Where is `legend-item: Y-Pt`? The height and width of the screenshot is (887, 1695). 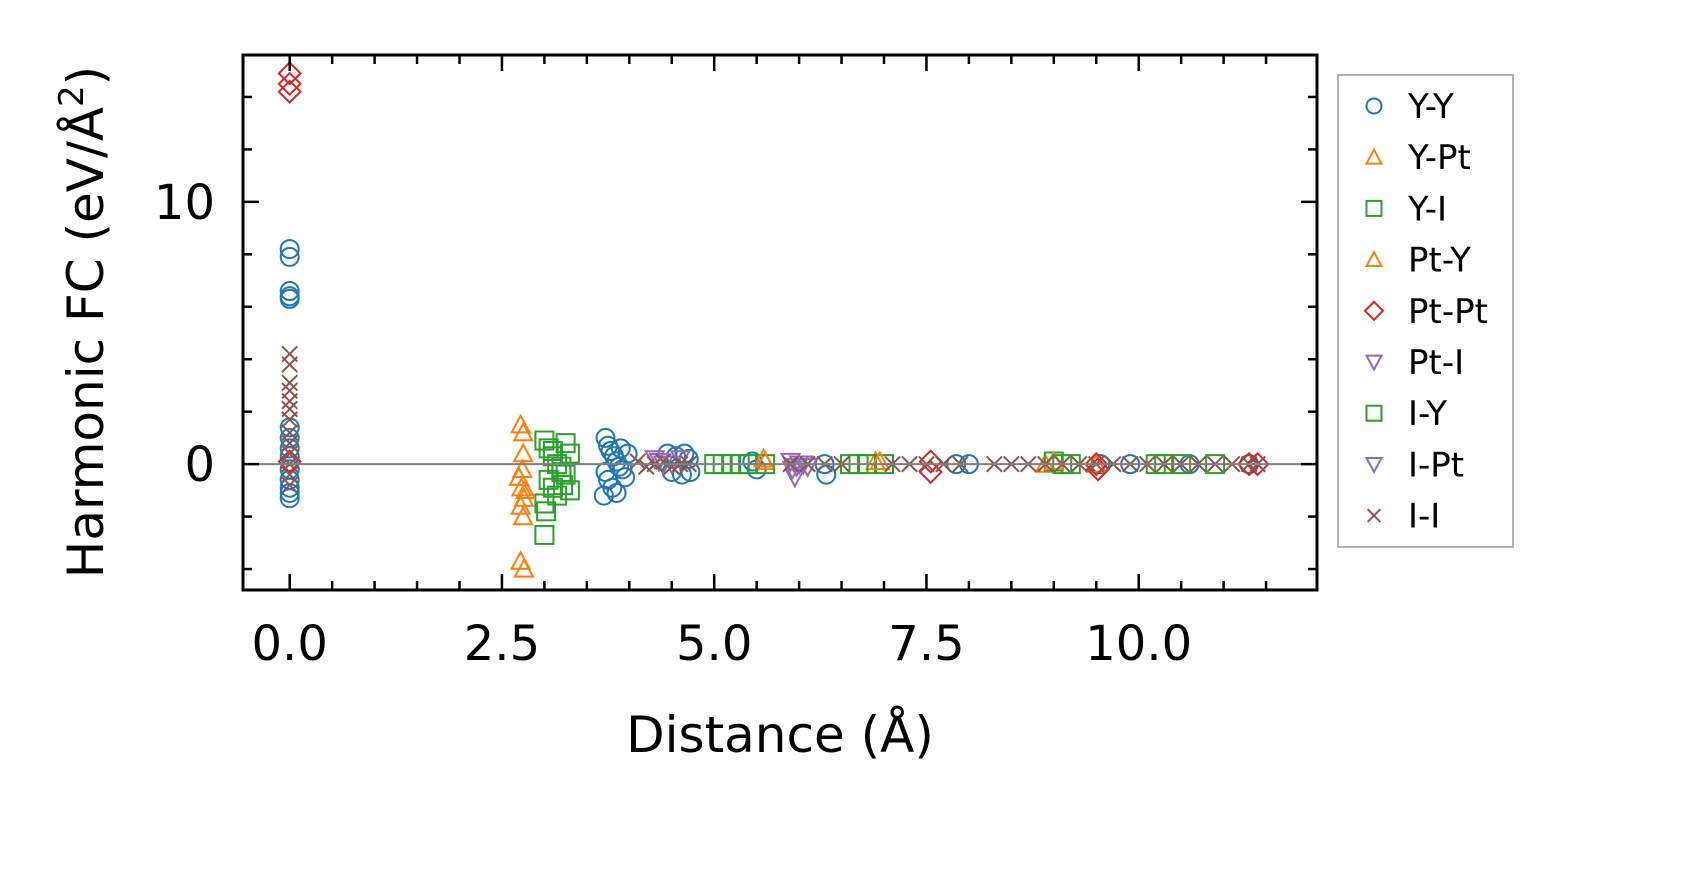
legend-item: Y-Pt is located at coordinates (1417, 158).